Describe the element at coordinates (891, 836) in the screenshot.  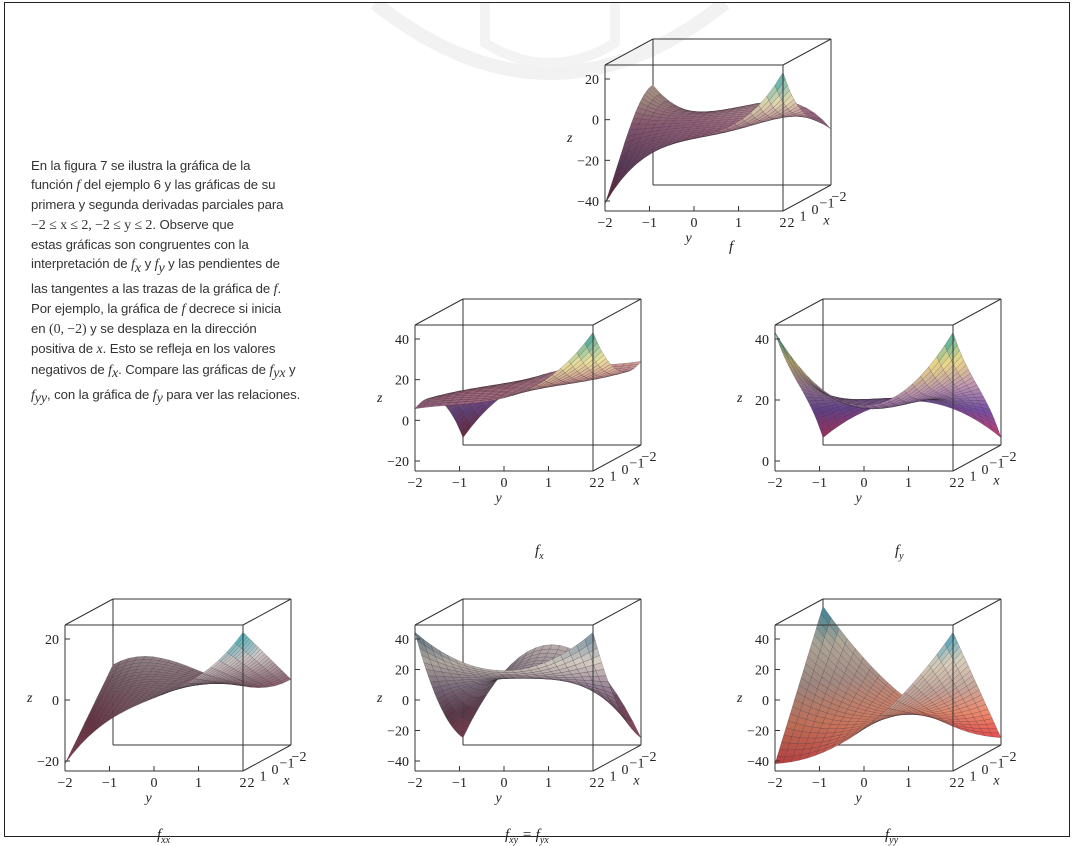
I see `plot-caption: fyy` at that location.